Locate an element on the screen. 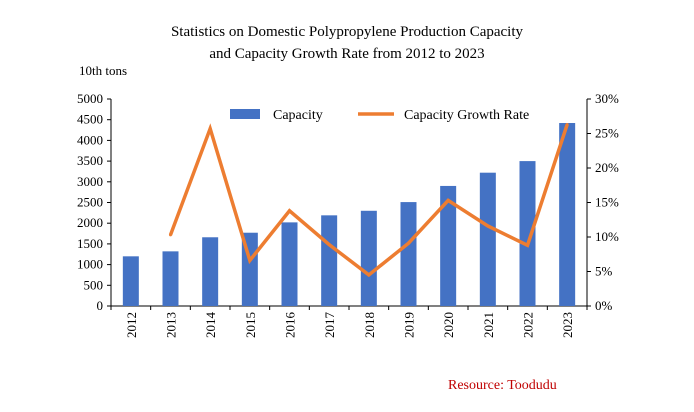  x-tick-label: 2021 is located at coordinates (488, 325).